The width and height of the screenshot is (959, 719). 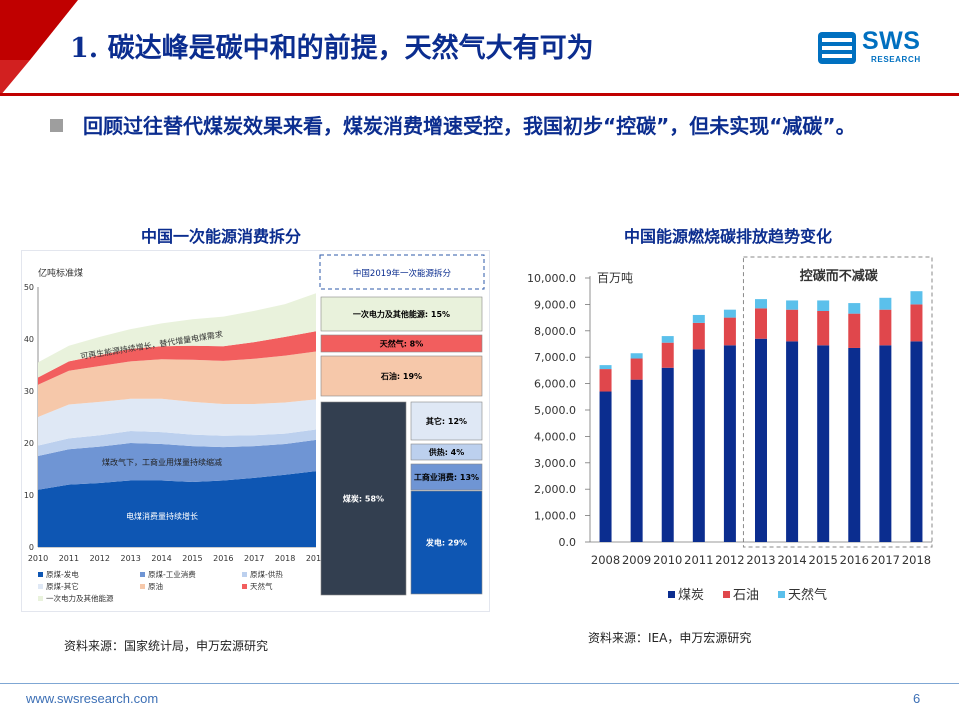 I want to click on bar-天然气-2017, so click(x=885, y=303).